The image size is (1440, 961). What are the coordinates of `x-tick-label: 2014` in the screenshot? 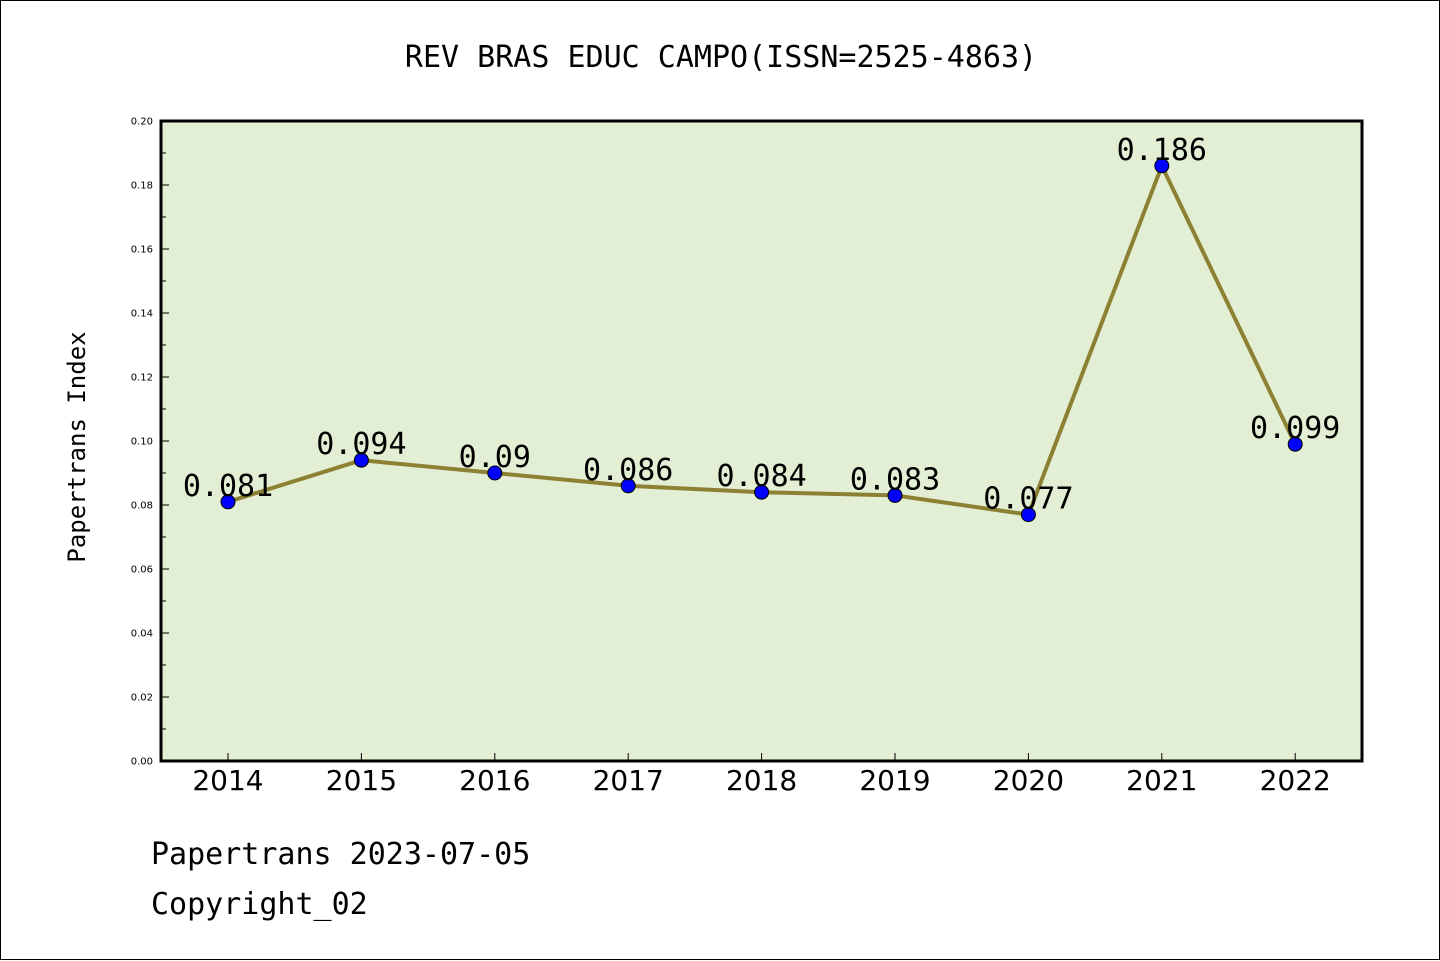 It's located at (227, 780).